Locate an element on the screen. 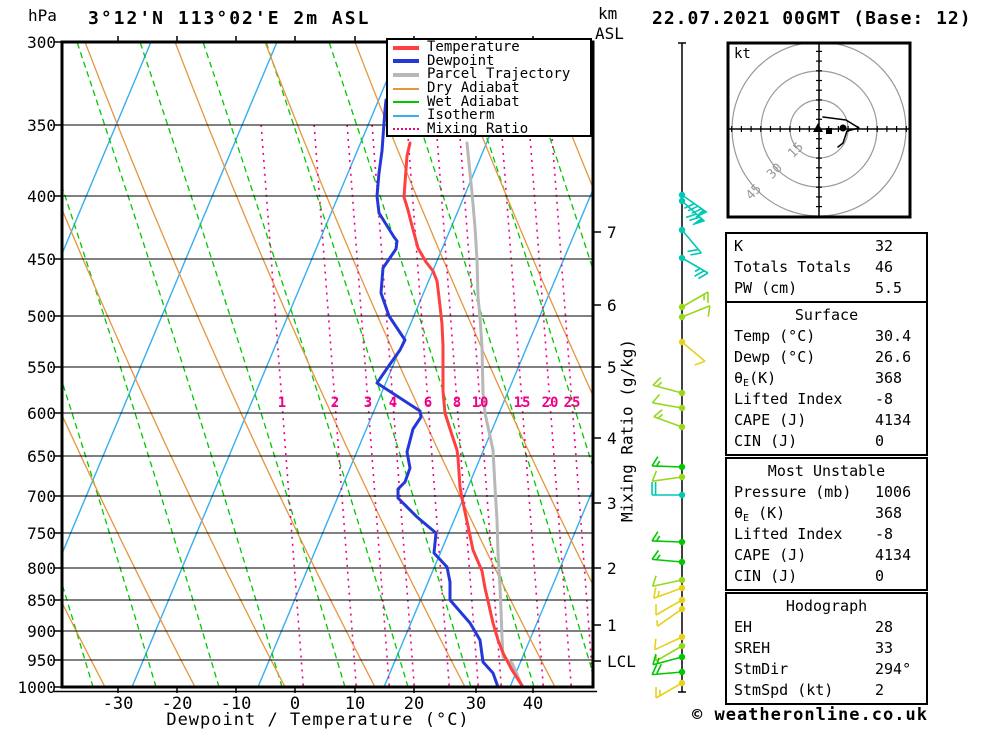 The image size is (1000, 733). table-row: Pressure (mb) 1006 is located at coordinates (826, 492).